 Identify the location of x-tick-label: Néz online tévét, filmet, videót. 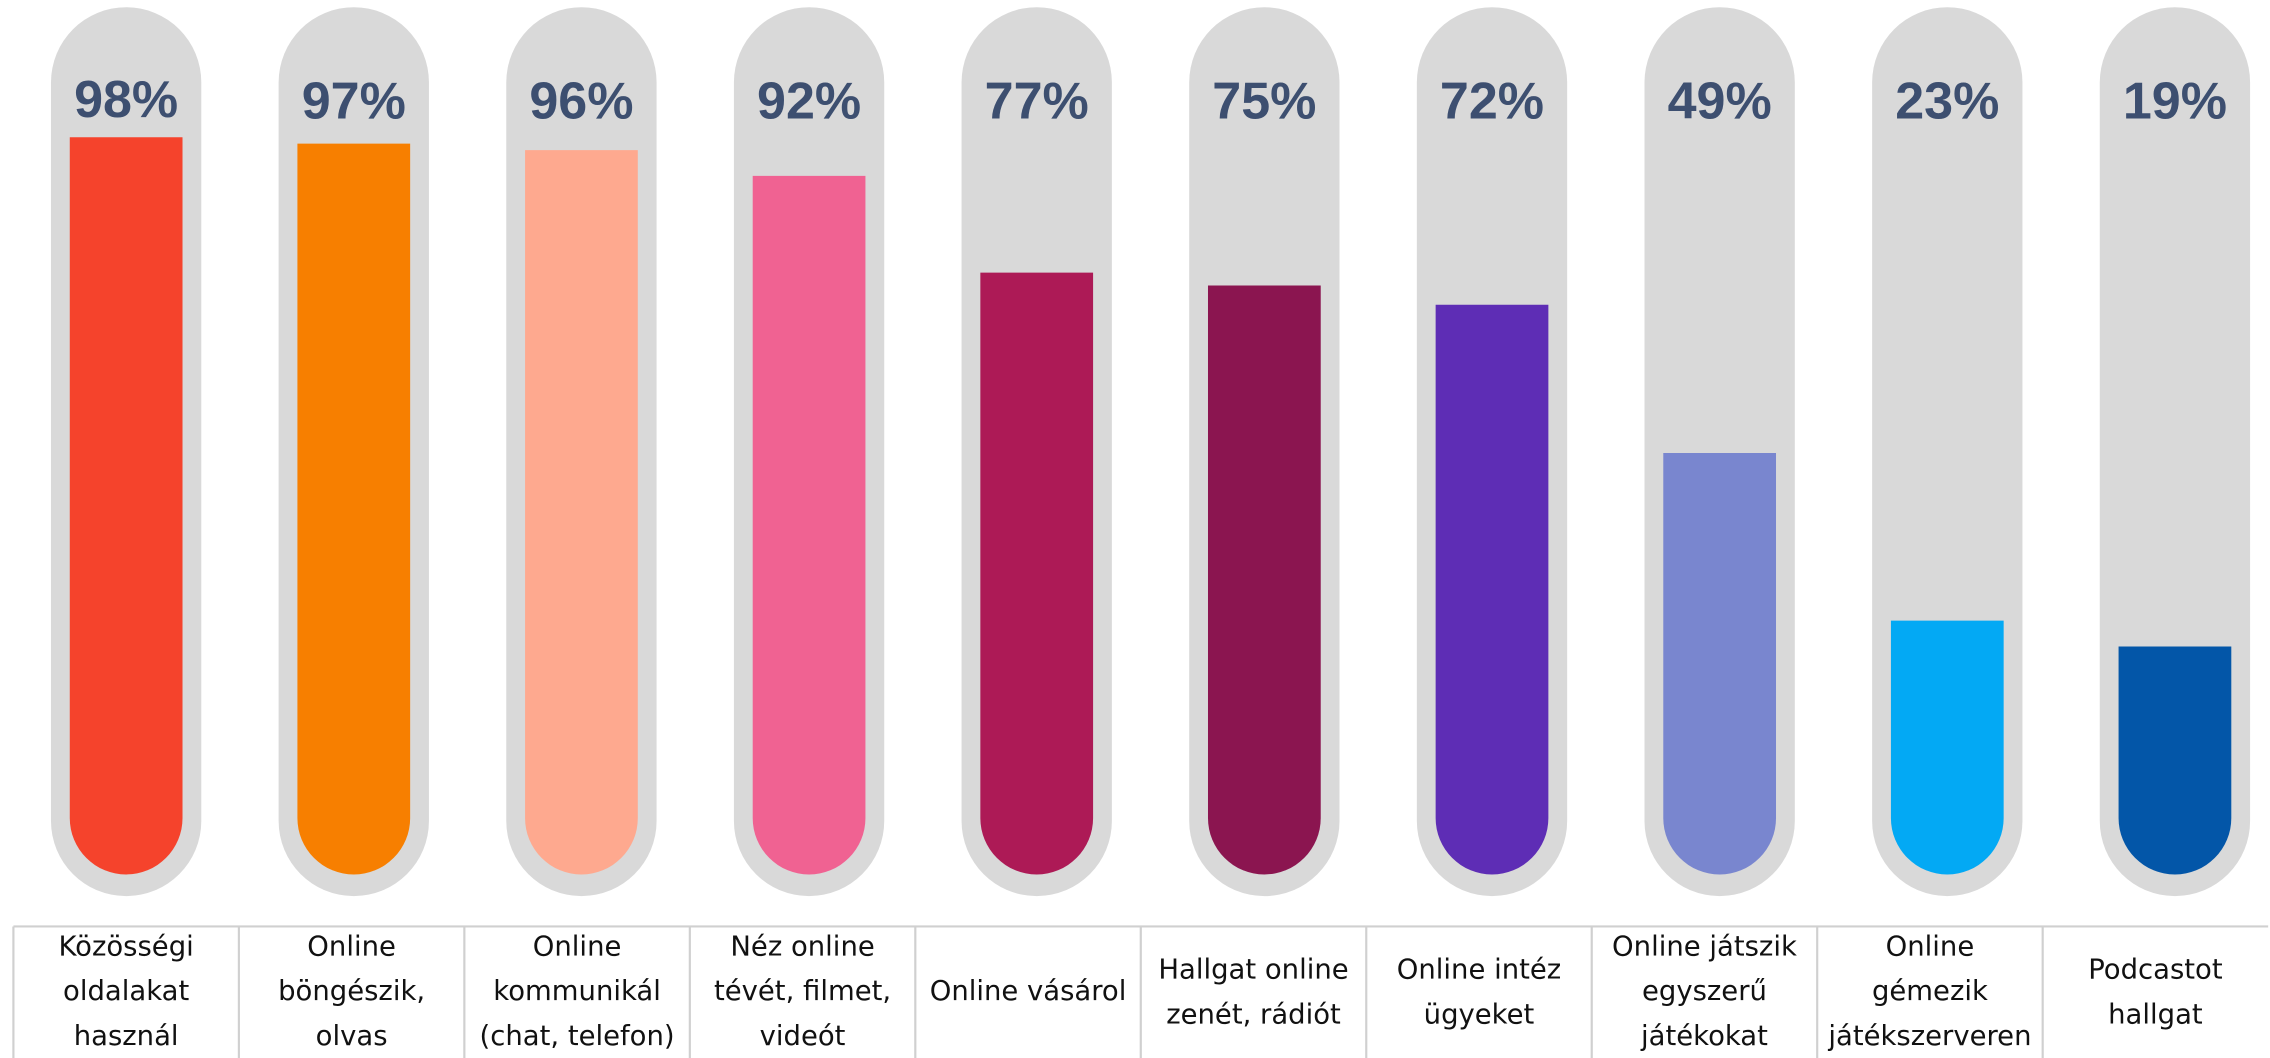
(802, 991).